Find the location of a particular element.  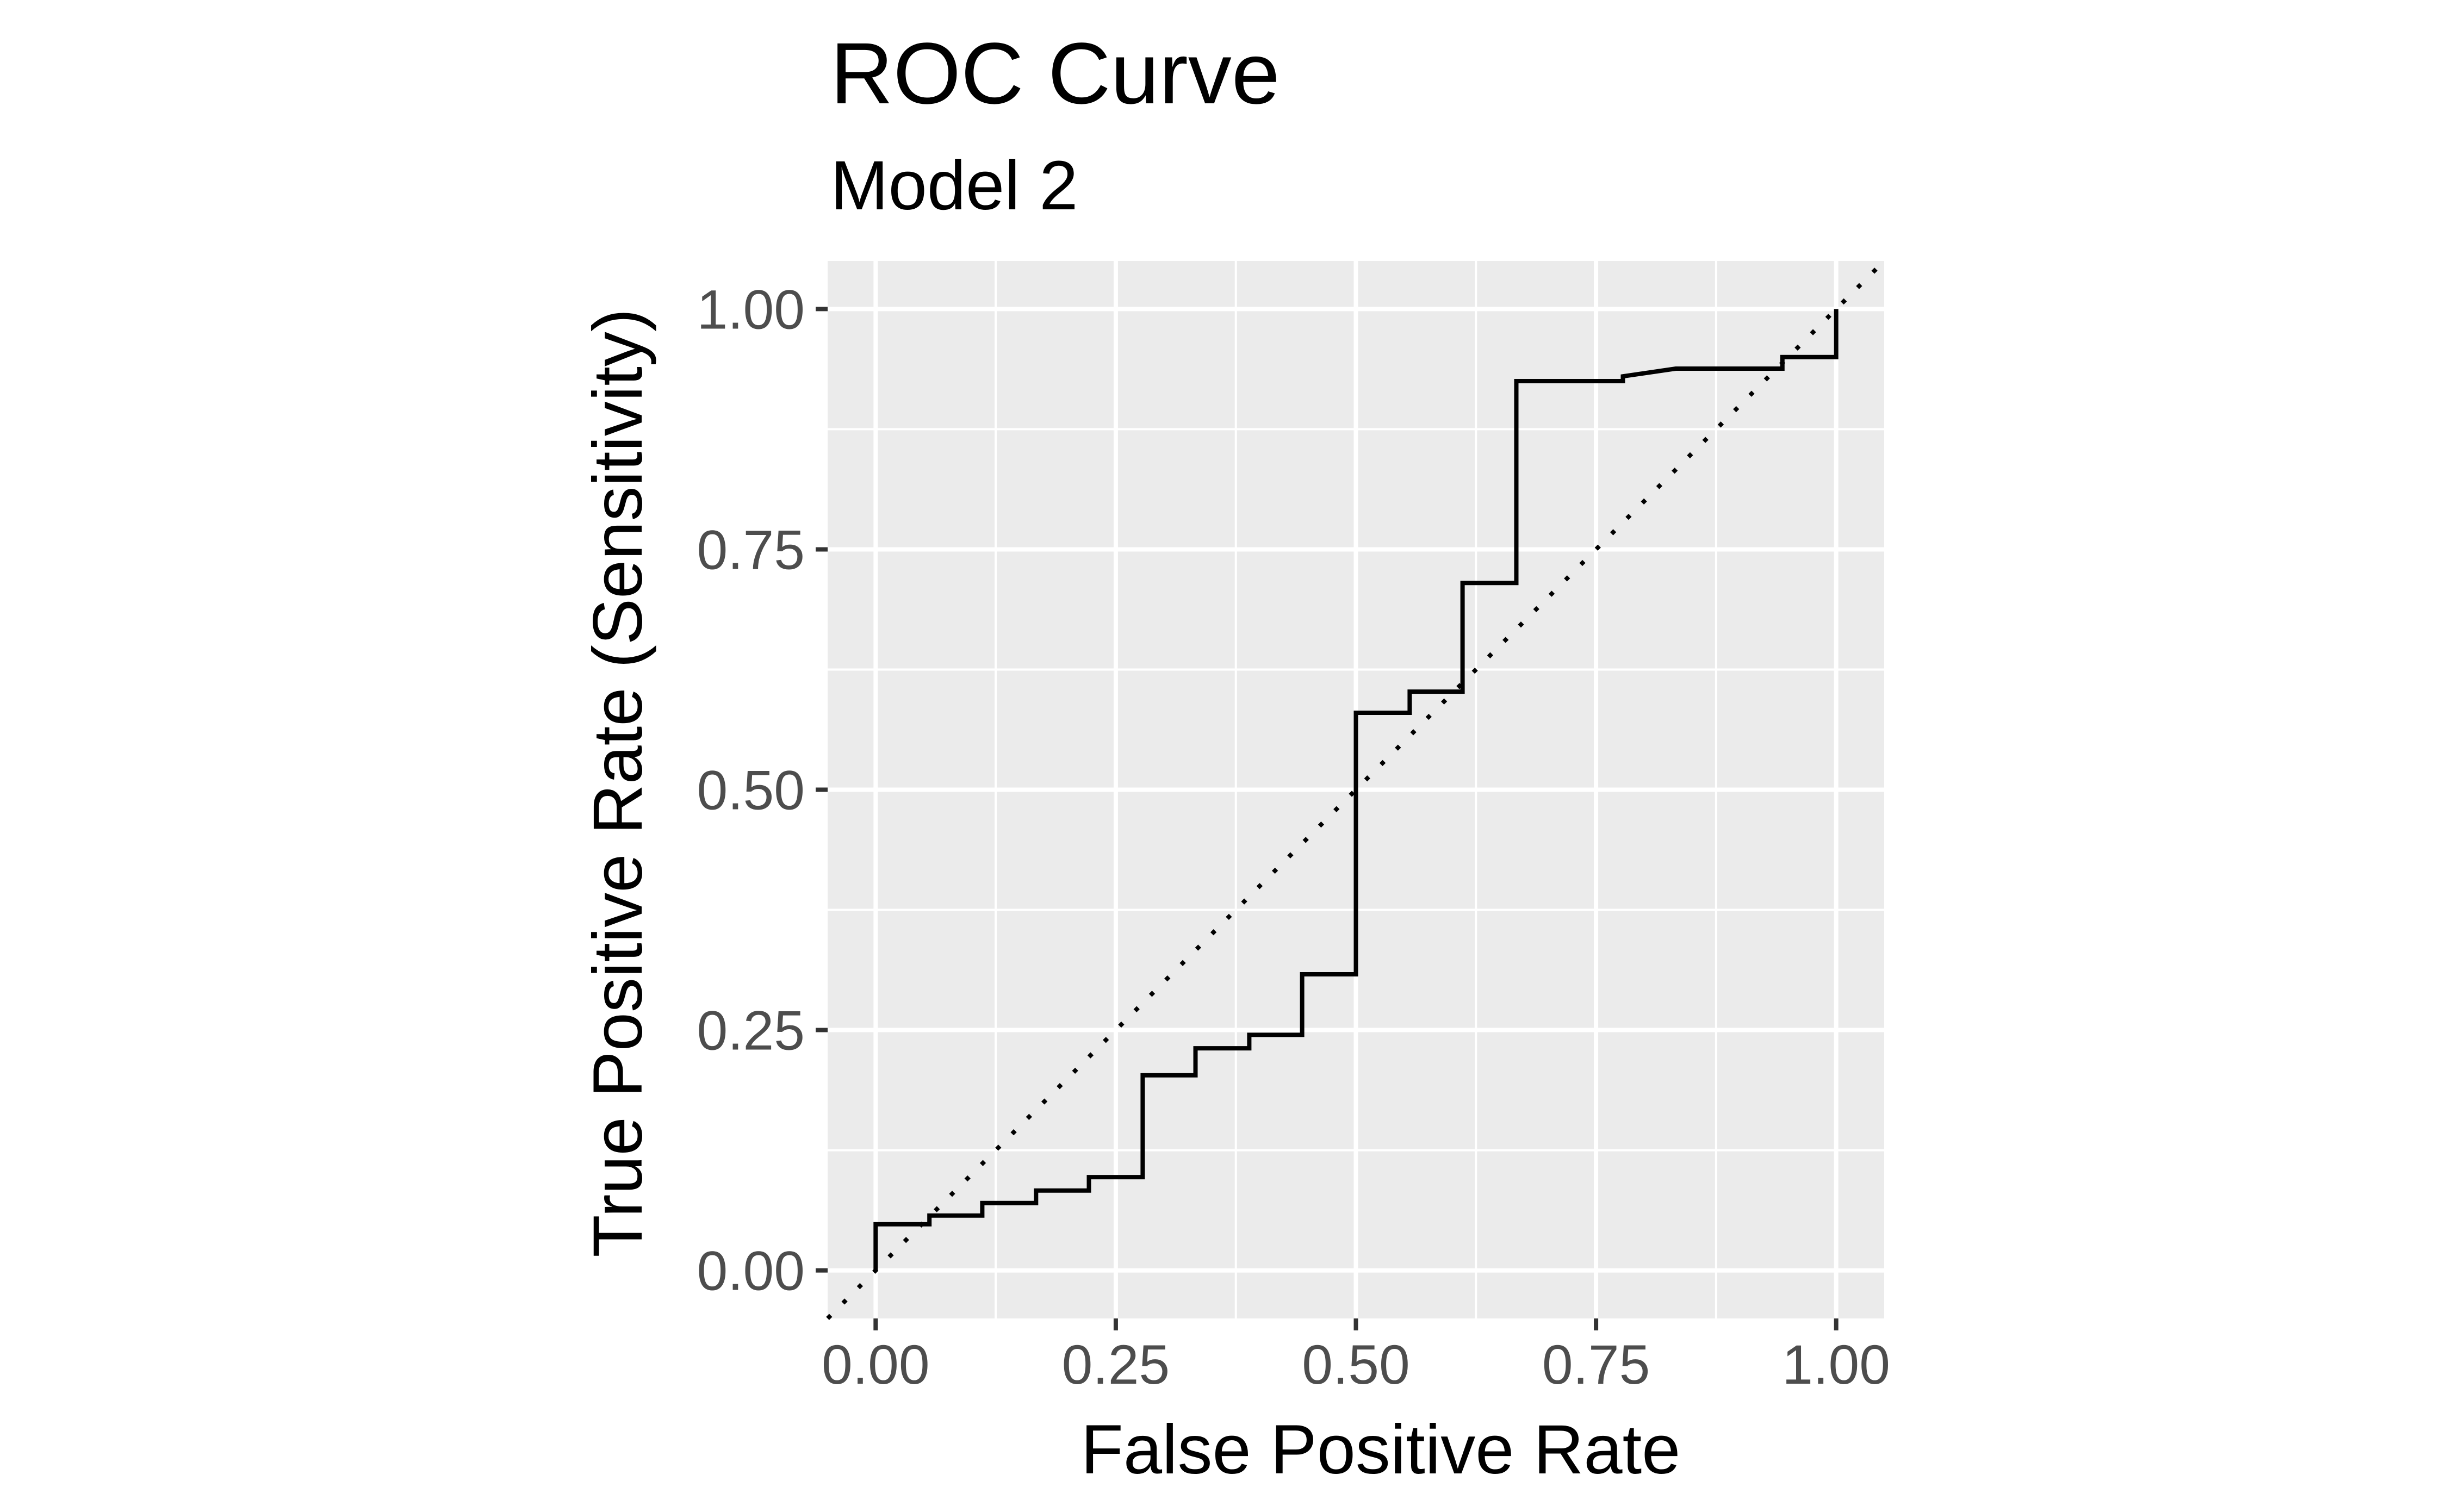

x-tick-label: 0.50 is located at coordinates (1356, 1365).